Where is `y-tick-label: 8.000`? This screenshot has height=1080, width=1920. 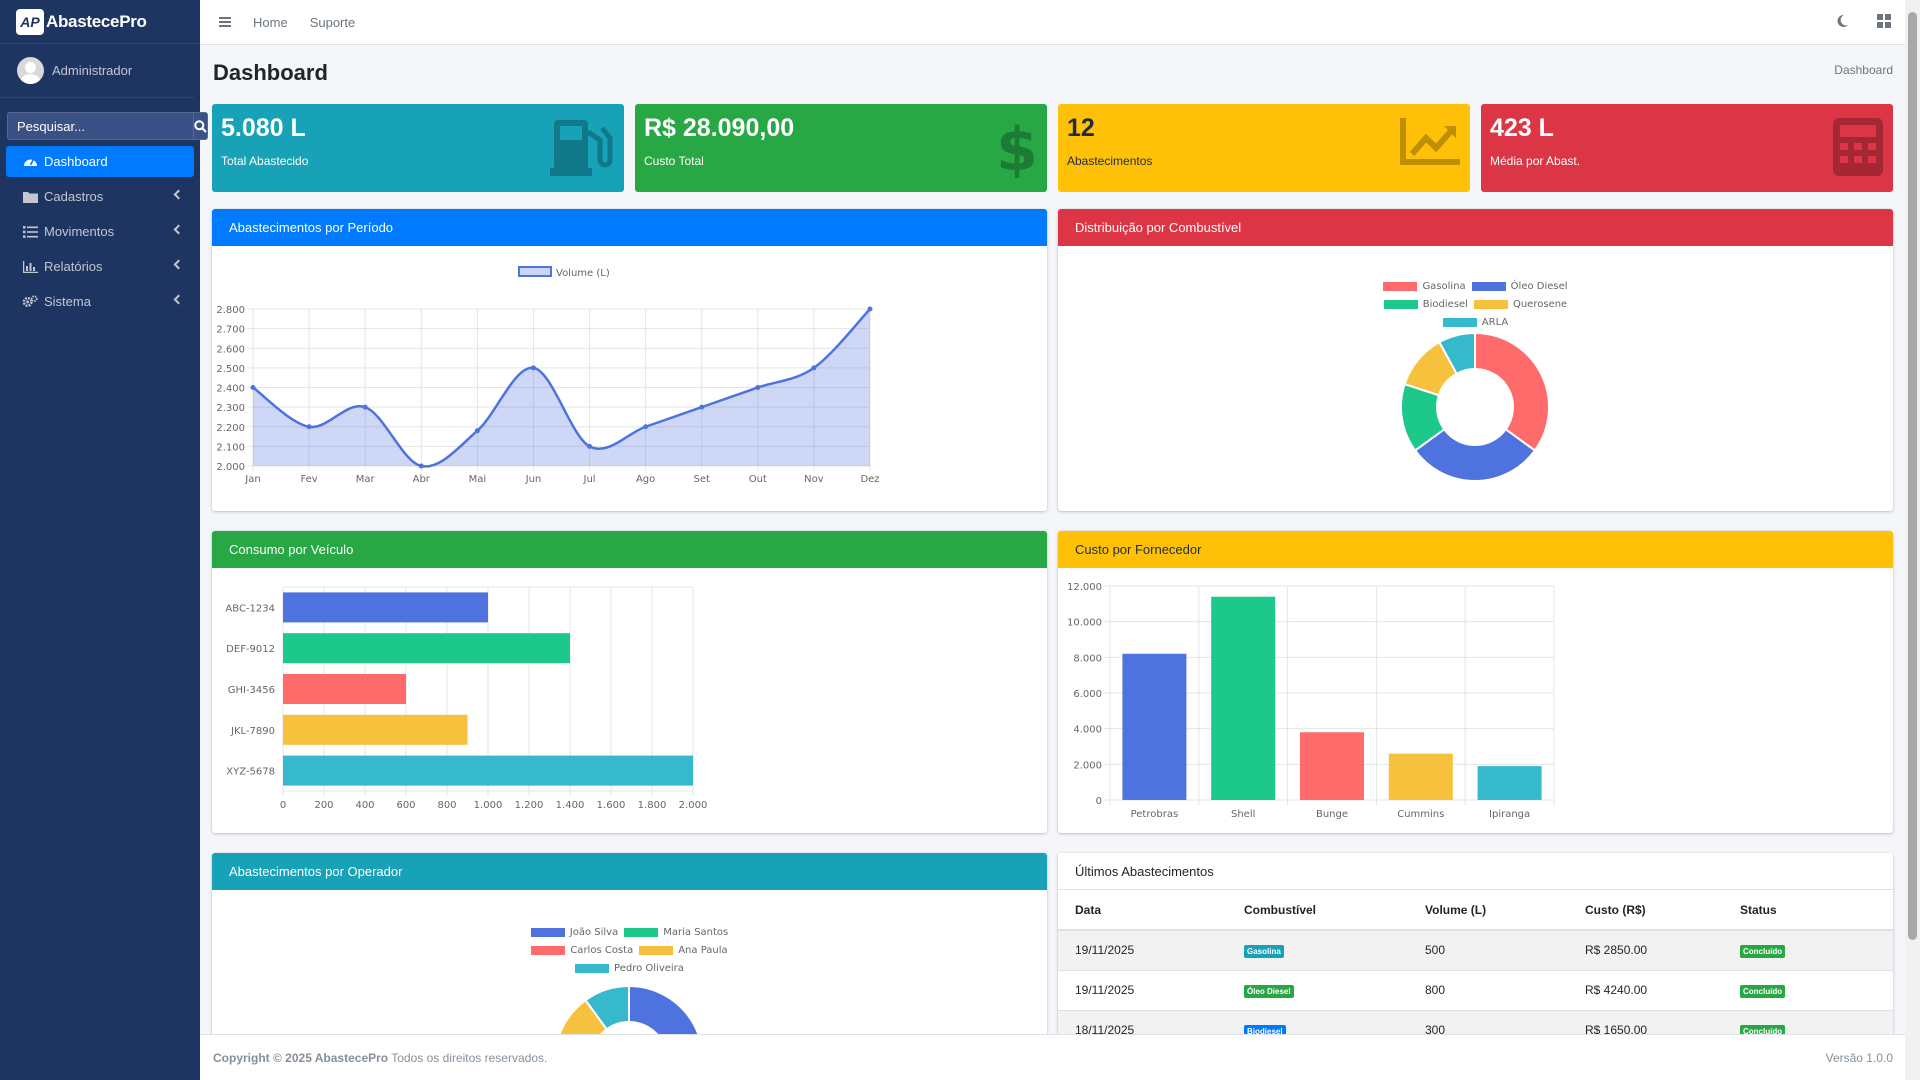
y-tick-label: 8.000 is located at coordinates (1087, 658).